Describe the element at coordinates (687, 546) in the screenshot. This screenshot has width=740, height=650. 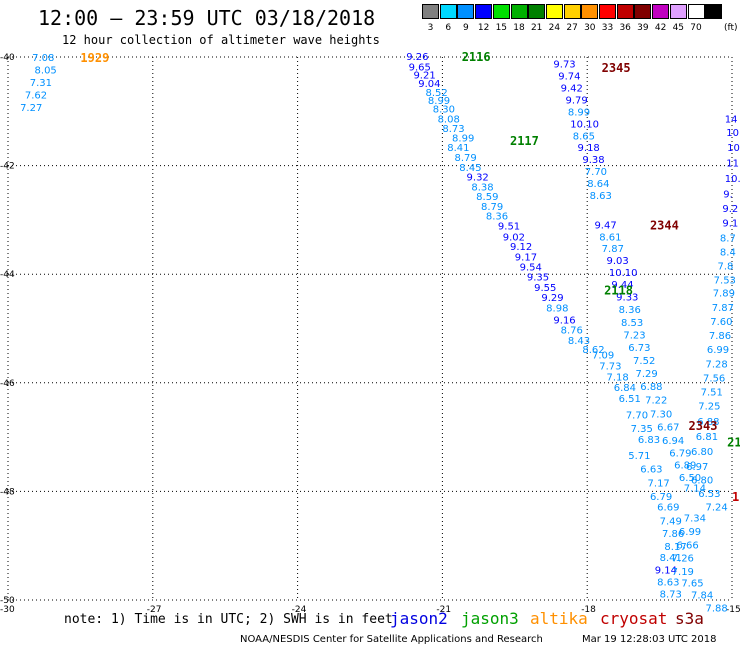
I see `swh-value: 6.66` at that location.